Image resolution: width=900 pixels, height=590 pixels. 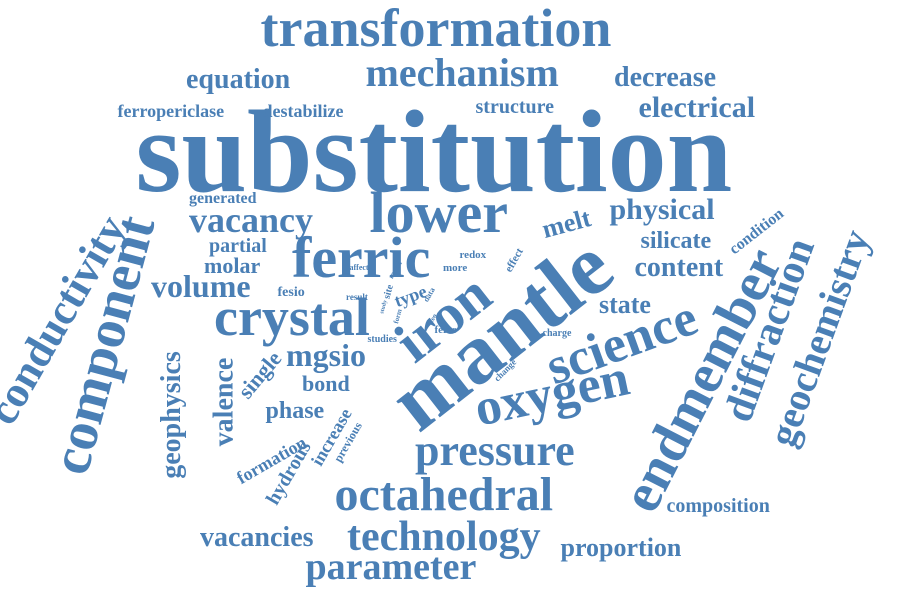 I want to click on word-destabilize: destabilize, so click(x=303, y=111).